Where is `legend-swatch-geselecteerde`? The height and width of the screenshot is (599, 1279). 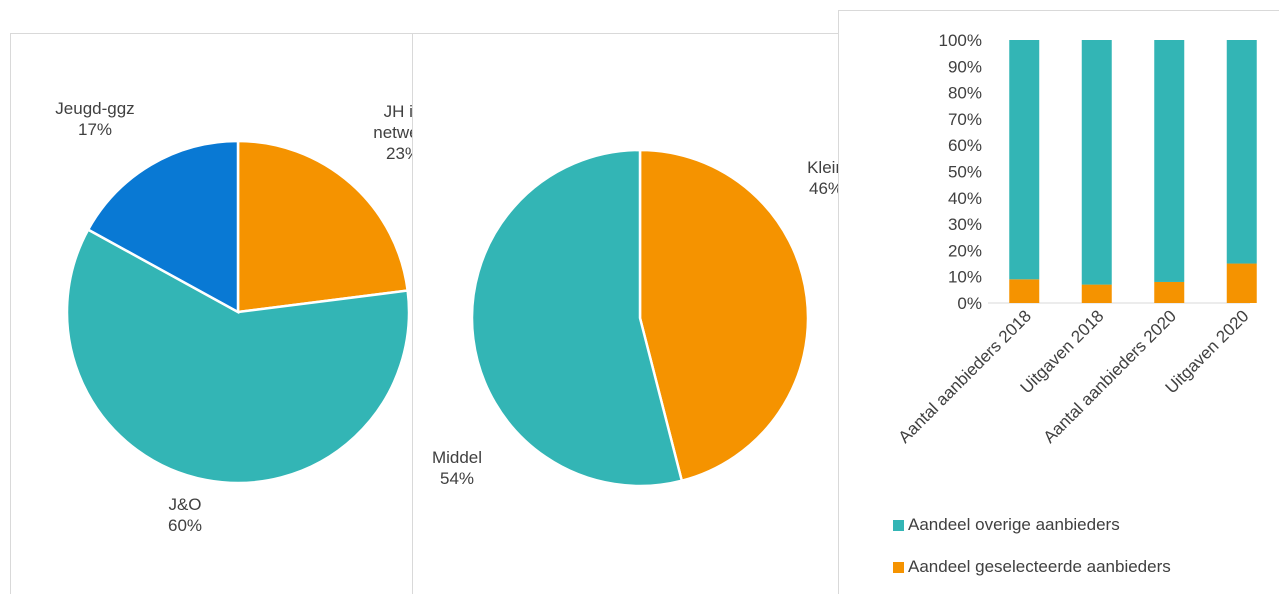
legend-swatch-geselecteerde is located at coordinates (898, 567).